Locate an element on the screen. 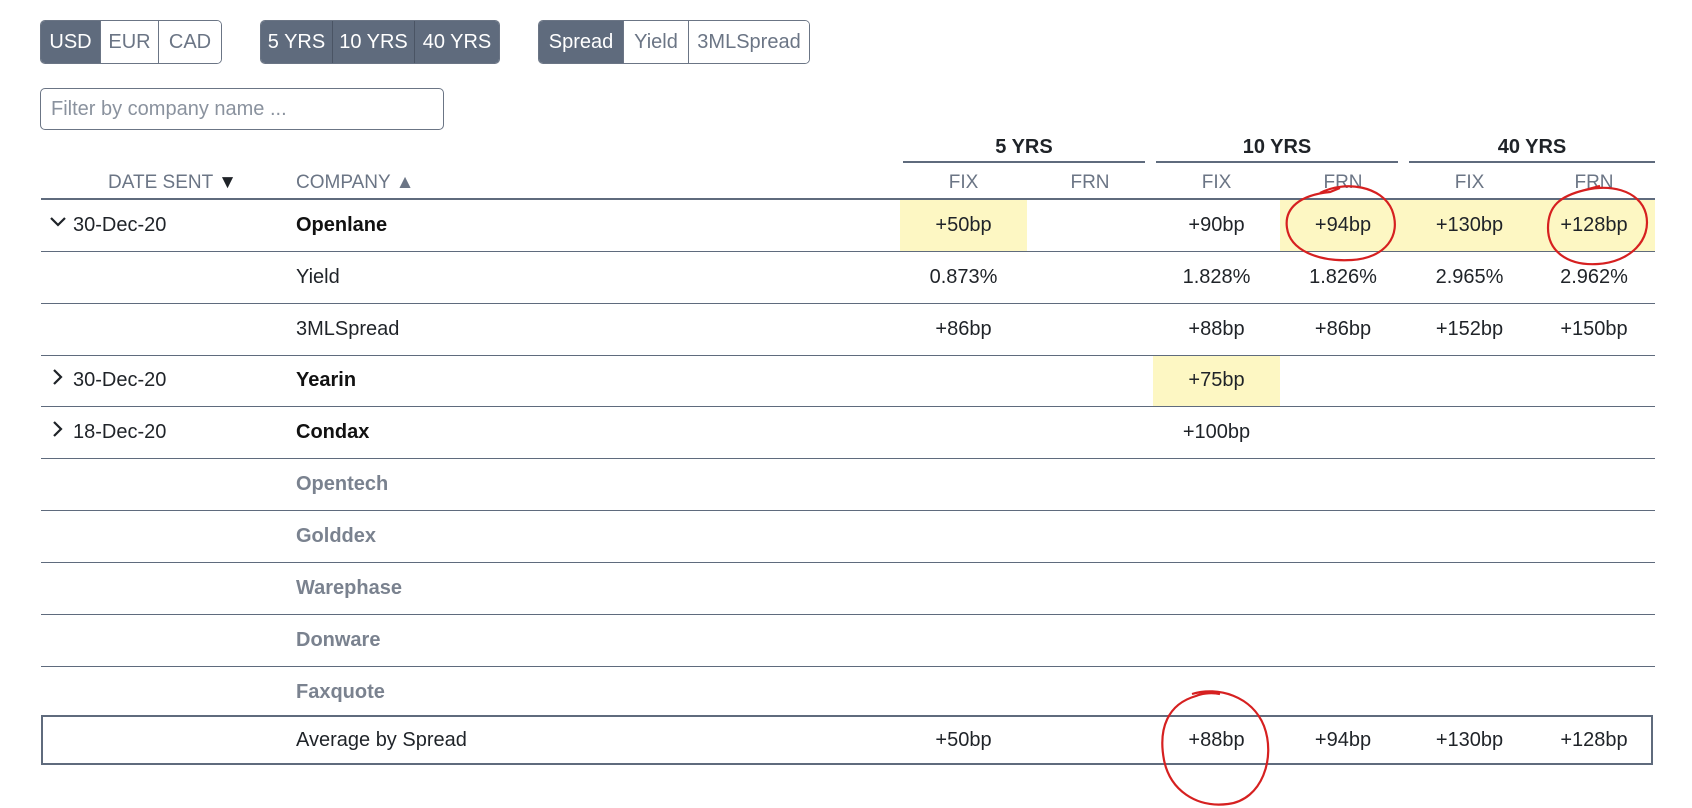  metric-toggle: Spread Yield 3MLSpread is located at coordinates (674, 42).